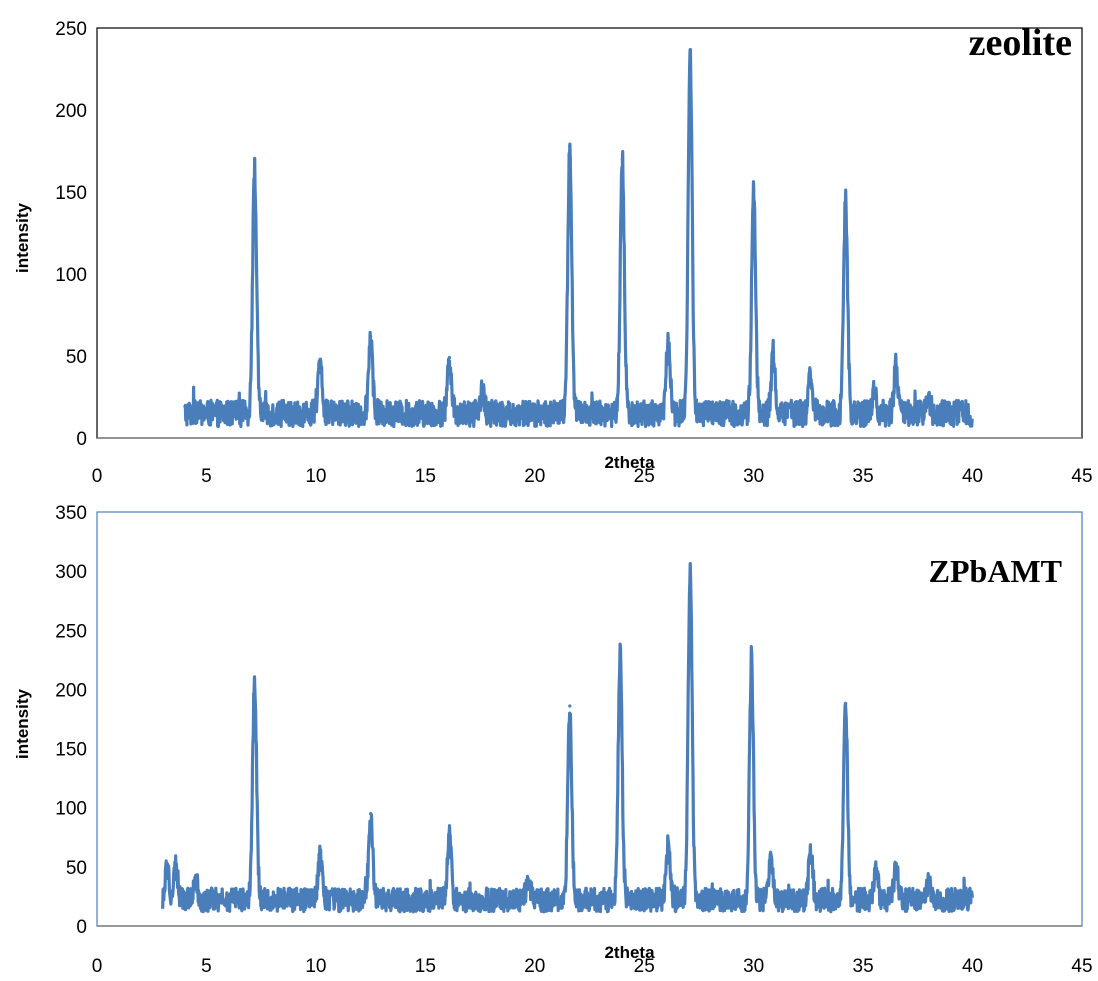 This screenshot has height=981, width=1098. Describe the element at coordinates (71, 572) in the screenshot. I see `y-tick-label: 300` at that location.